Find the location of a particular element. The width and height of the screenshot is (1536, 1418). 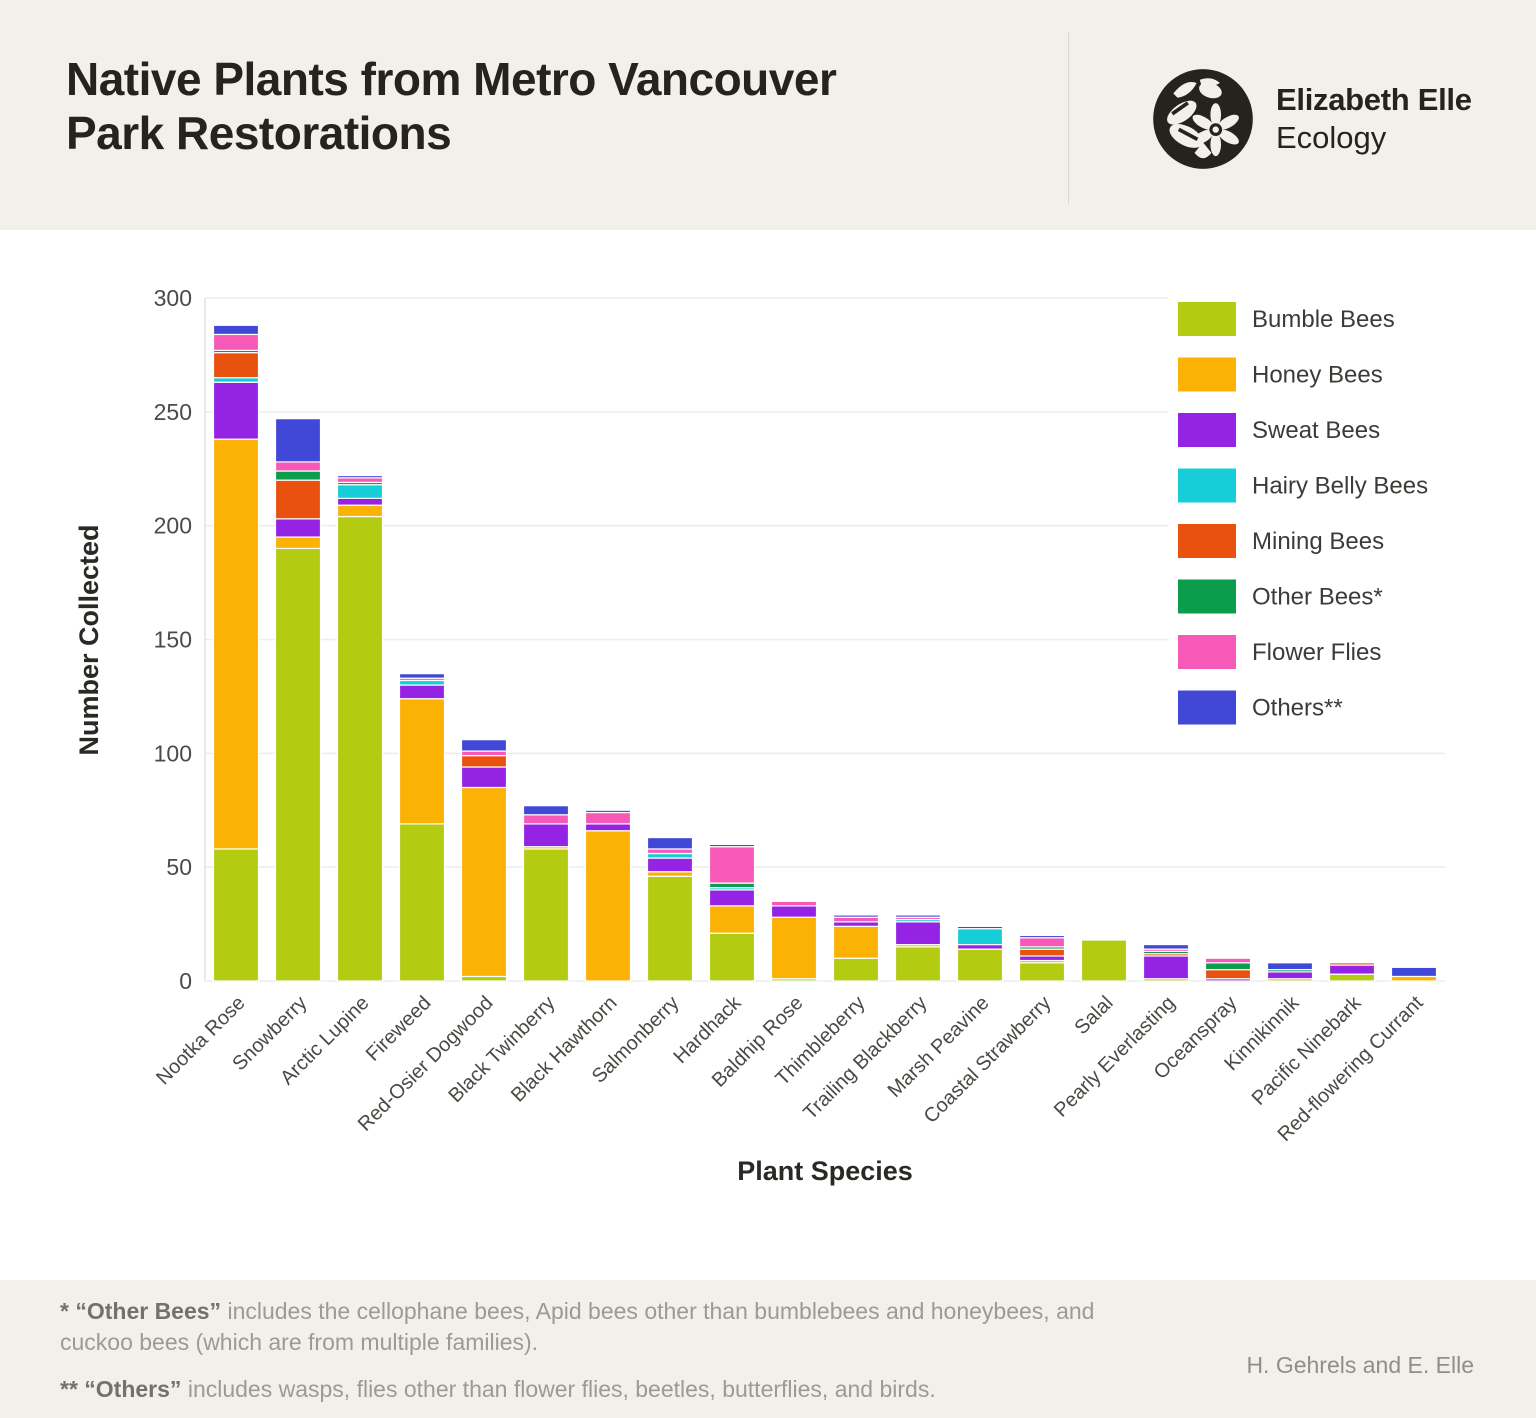

bar-hardhack is located at coordinates (732, 912).